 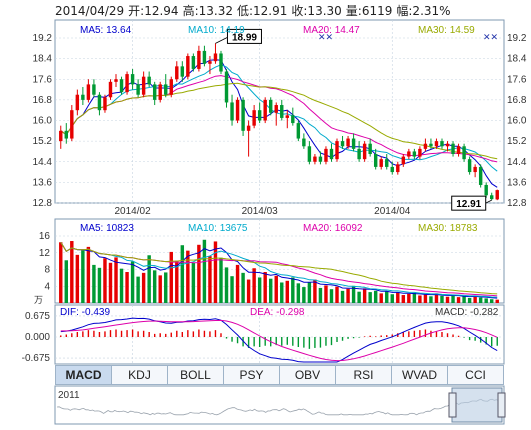 What do you see at coordinates (316, 11) in the screenshot?
I see `quote-close: 收:13.30` at bounding box center [316, 11].